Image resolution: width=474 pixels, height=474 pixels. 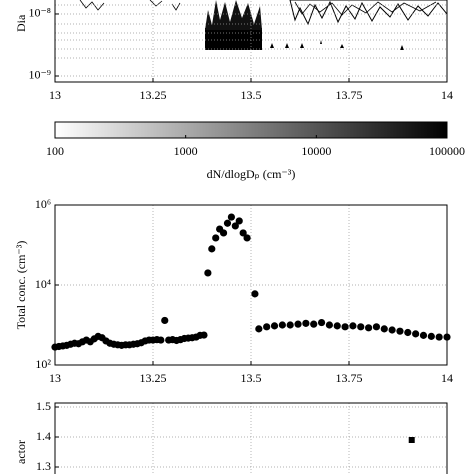 What do you see at coordinates (43, 406) in the screenshot?
I see `y-tick-label: 1.5` at bounding box center [43, 406].